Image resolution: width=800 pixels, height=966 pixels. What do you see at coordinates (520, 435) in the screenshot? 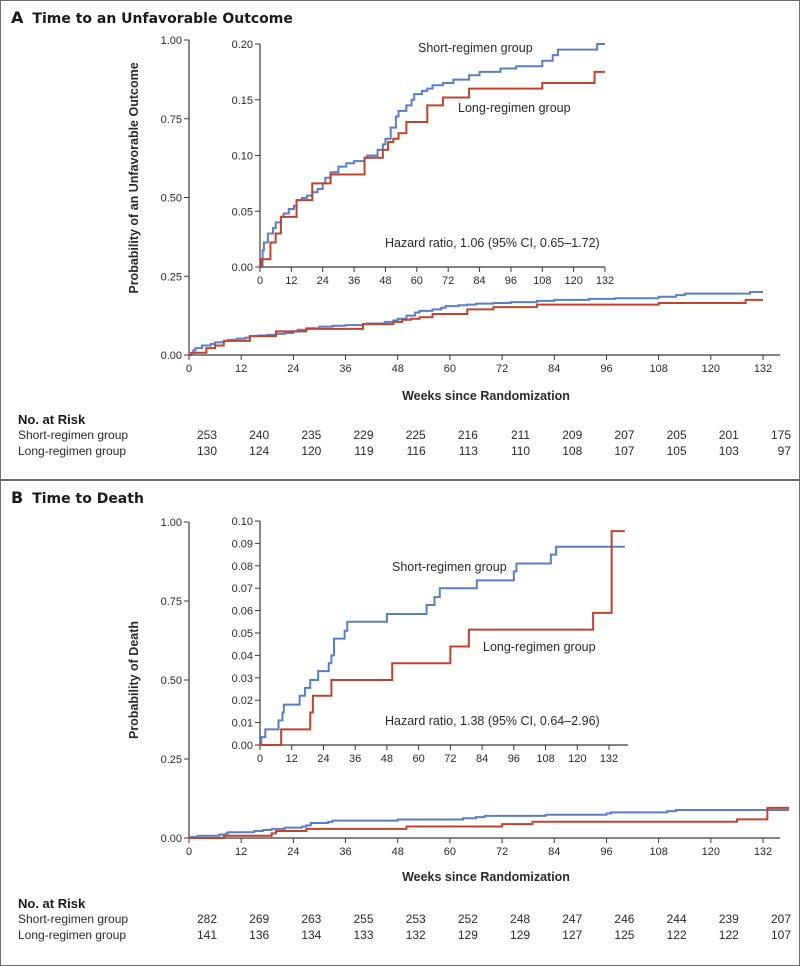
I see `risk-count: 211` at bounding box center [520, 435].